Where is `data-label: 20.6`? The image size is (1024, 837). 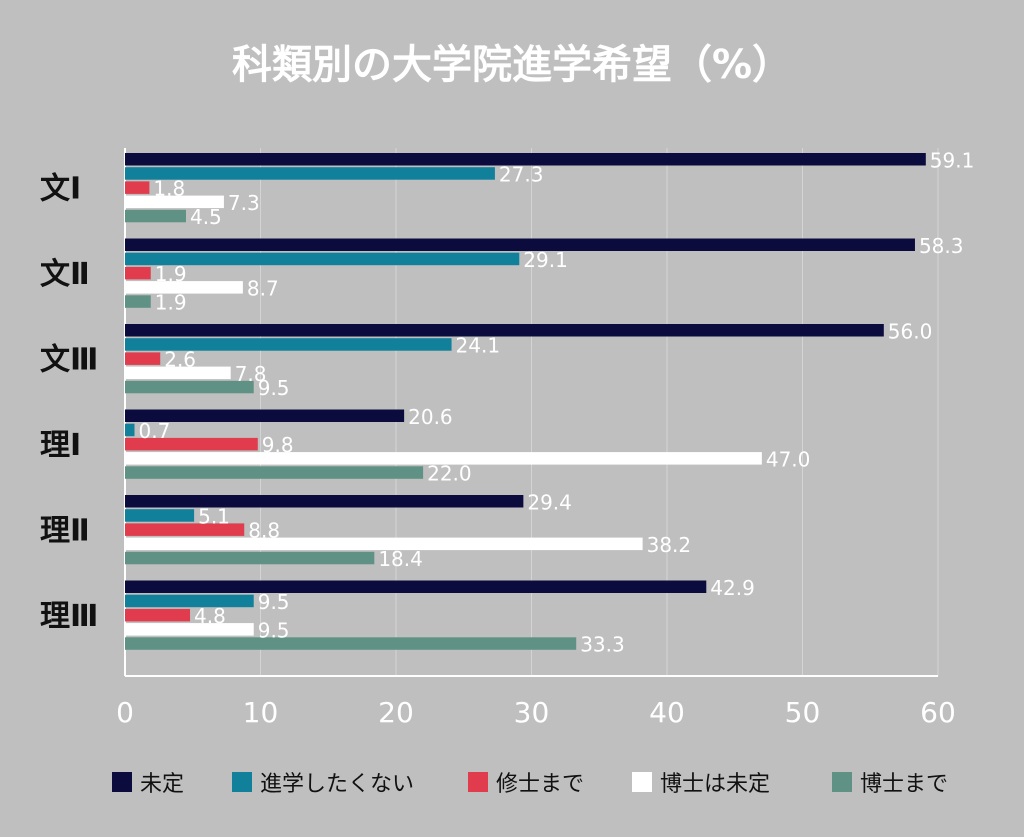
data-label: 20.6 is located at coordinates (430, 417).